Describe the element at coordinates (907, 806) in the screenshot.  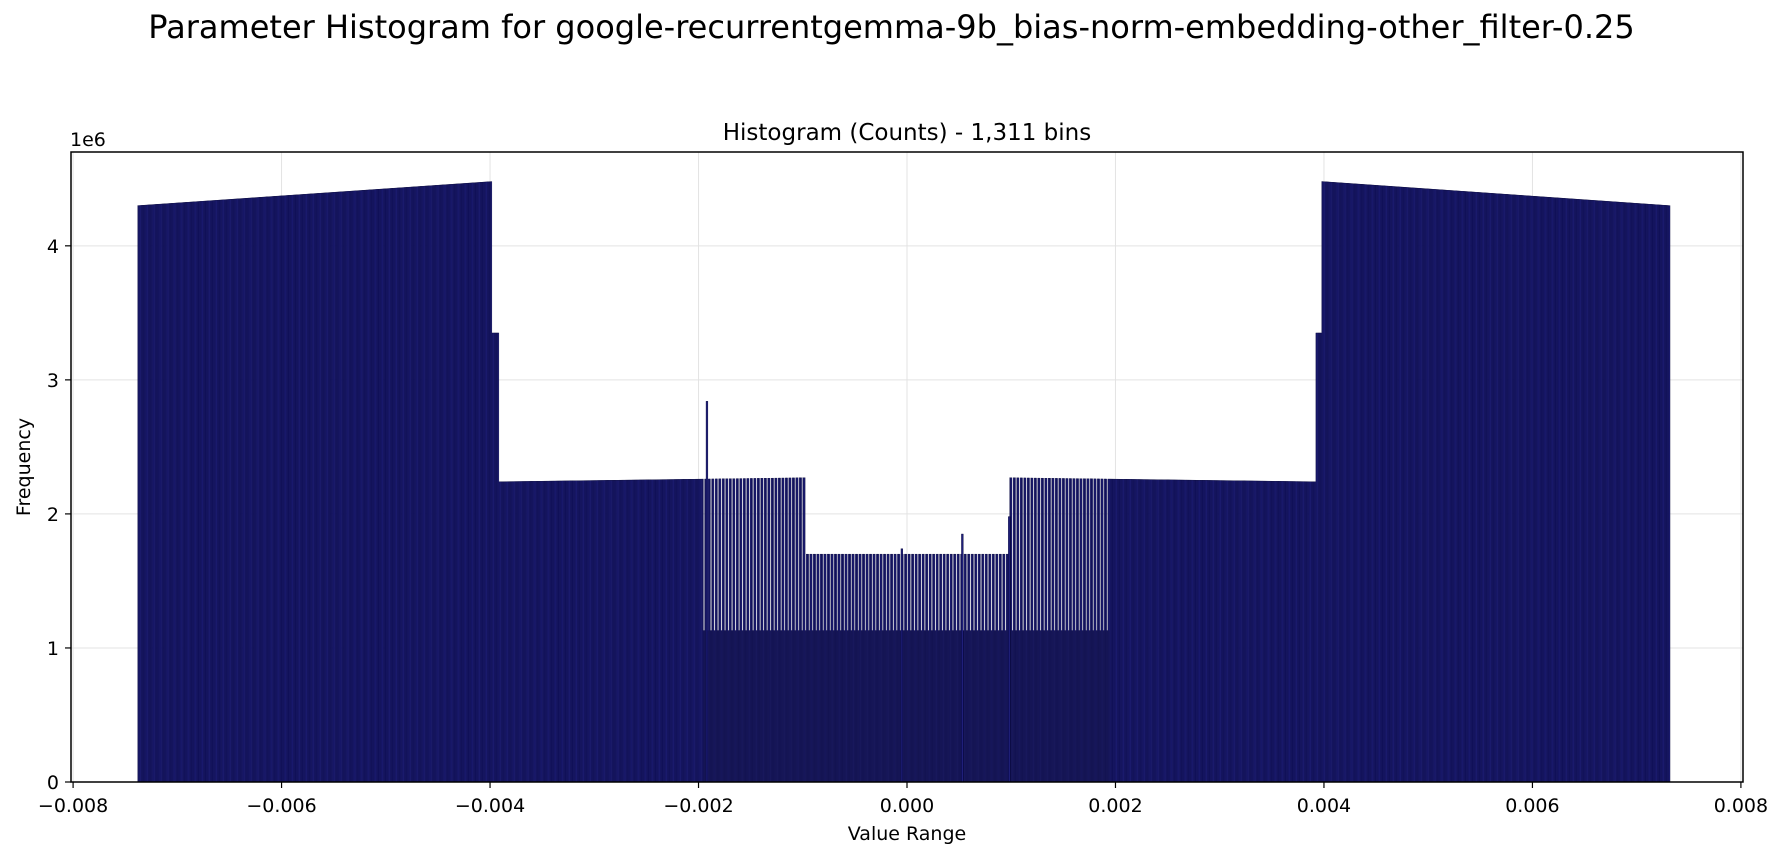
I see `x-tick-label: 0.000` at that location.